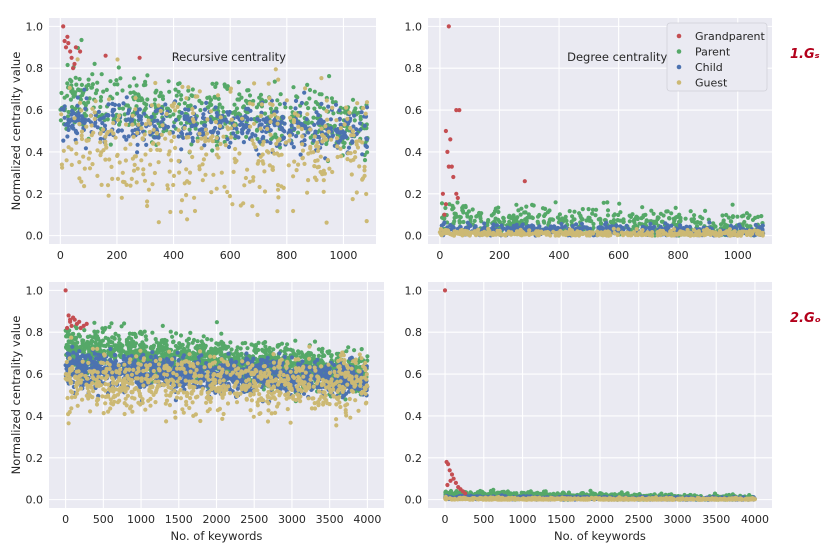 The image size is (830, 554). What do you see at coordinates (738, 255) in the screenshot?
I see `x-tick-label: 1000` at bounding box center [738, 255].